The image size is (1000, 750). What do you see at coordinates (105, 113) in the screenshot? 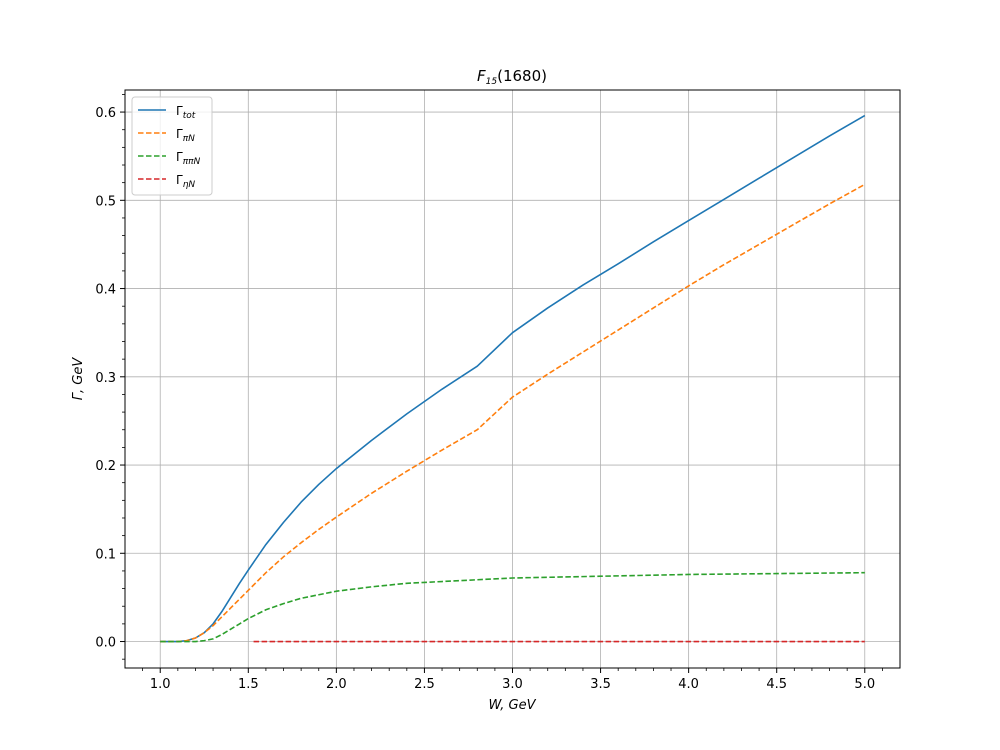
I see `y-tick-label: 0.6` at bounding box center [105, 113].